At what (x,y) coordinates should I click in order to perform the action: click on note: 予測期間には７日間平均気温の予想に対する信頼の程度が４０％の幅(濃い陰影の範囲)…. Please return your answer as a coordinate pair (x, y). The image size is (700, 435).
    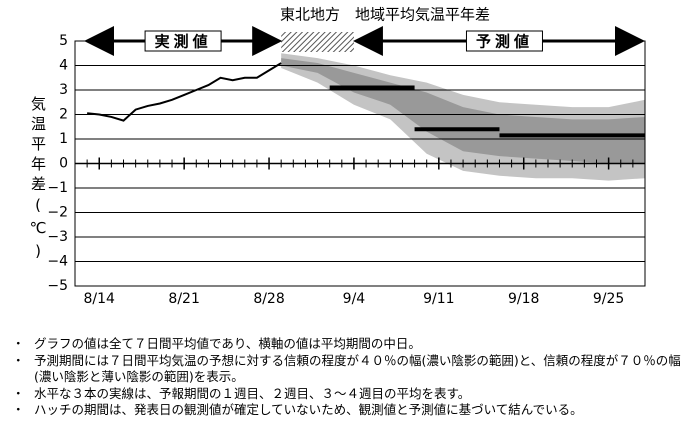
    Looking at the image, I should click on (352, 369).